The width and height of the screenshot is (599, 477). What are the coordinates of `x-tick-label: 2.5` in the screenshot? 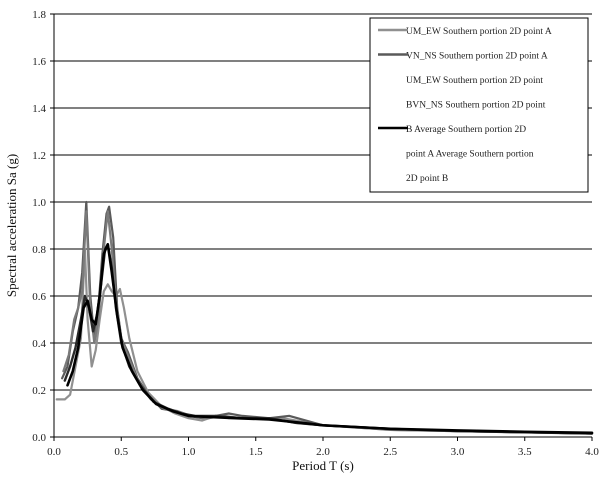 It's located at (390, 452).